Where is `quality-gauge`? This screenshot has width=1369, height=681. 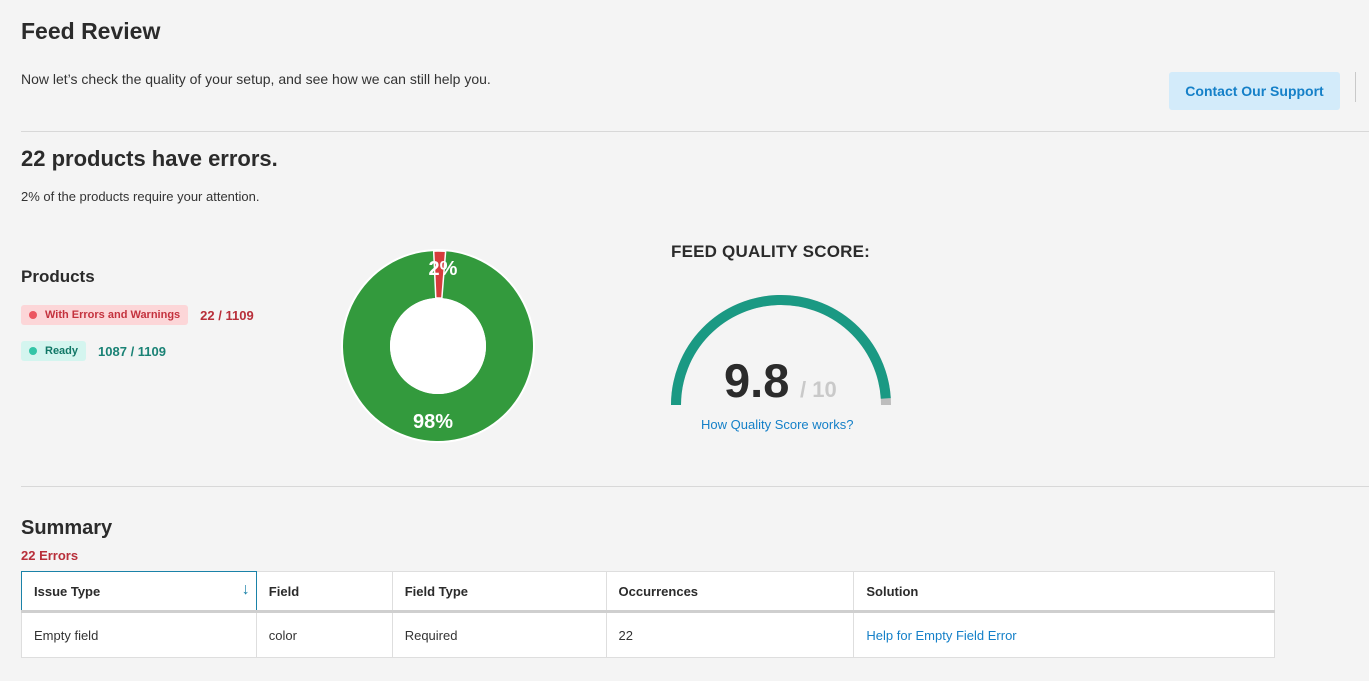
quality-gauge is located at coordinates (781, 350).